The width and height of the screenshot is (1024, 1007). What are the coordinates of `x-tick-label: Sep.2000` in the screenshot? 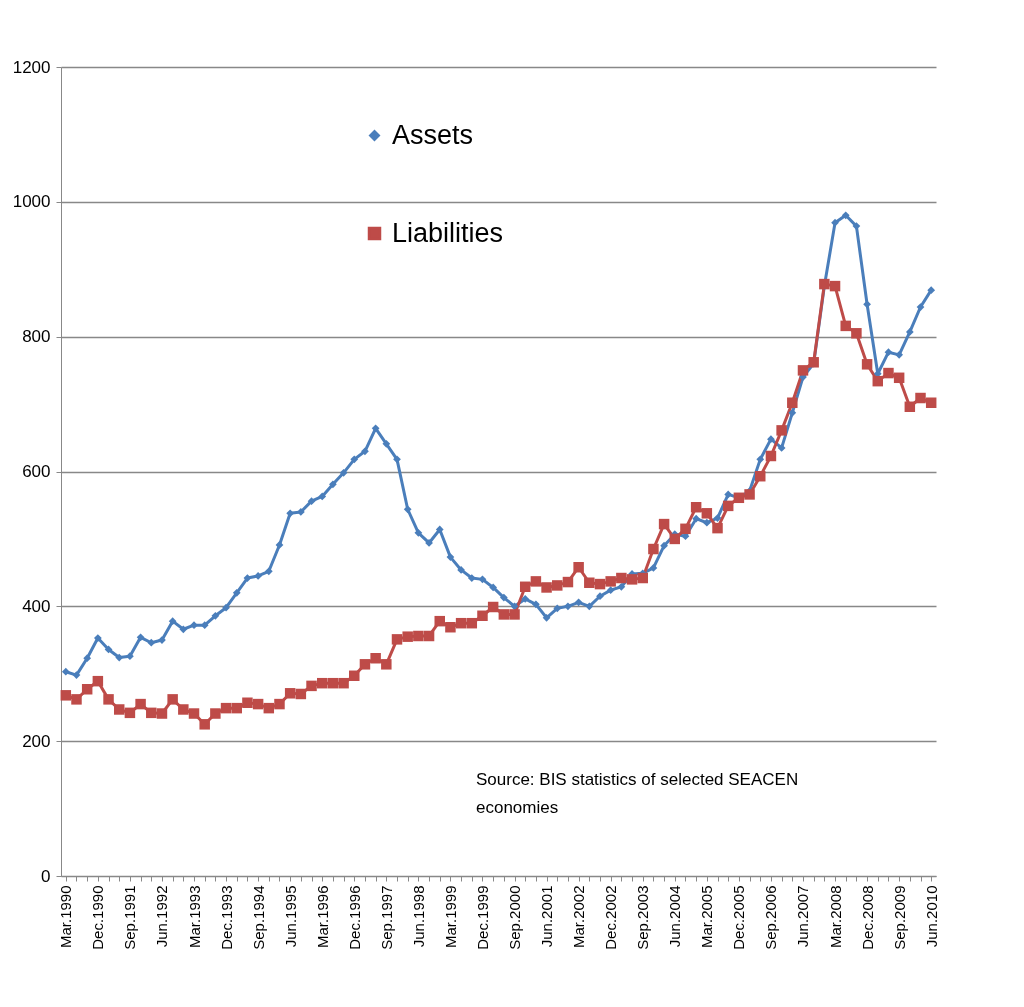 It's located at (515, 917).